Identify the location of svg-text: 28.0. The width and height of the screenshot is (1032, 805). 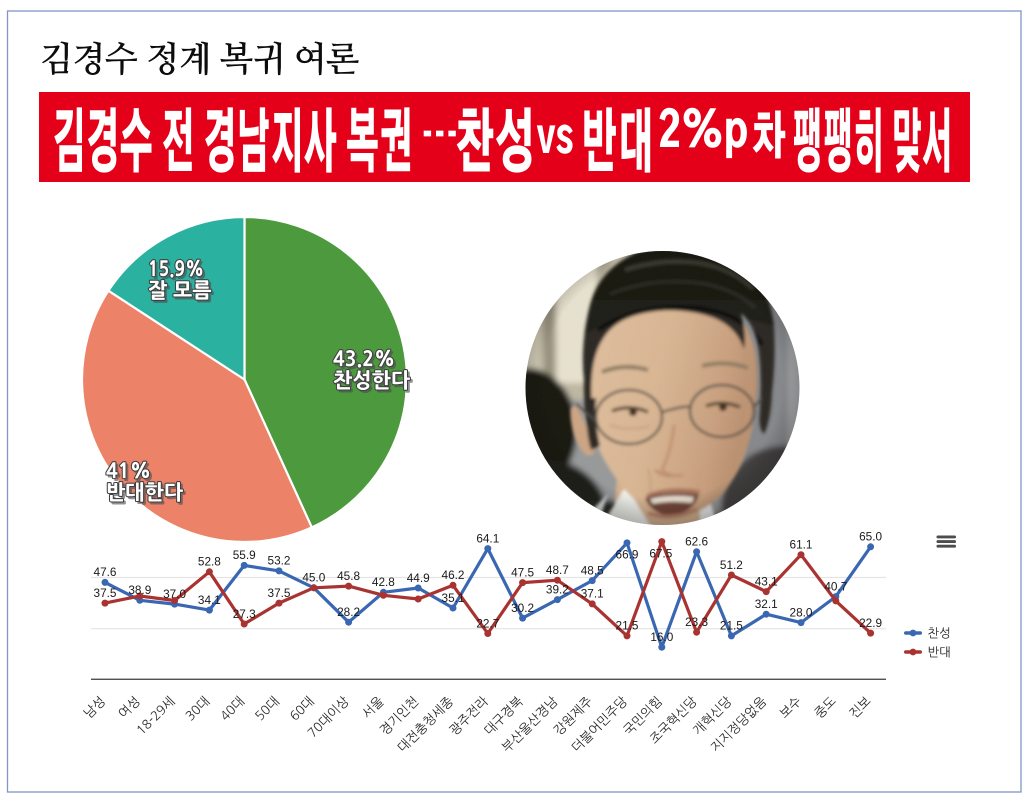
(801, 612).